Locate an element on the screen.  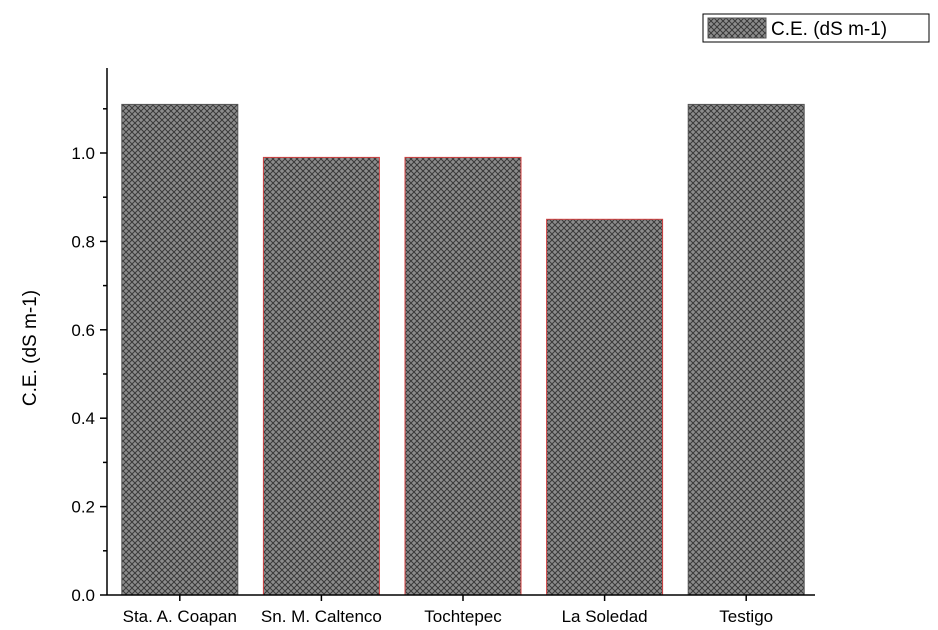
x-tick-label: Tochtepec is located at coordinates (463, 616).